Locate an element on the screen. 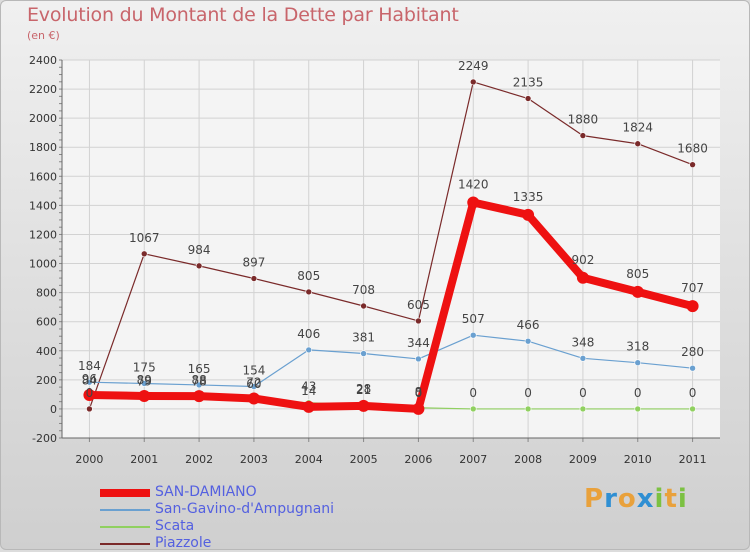  data-label: 1824 is located at coordinates (637, 128).